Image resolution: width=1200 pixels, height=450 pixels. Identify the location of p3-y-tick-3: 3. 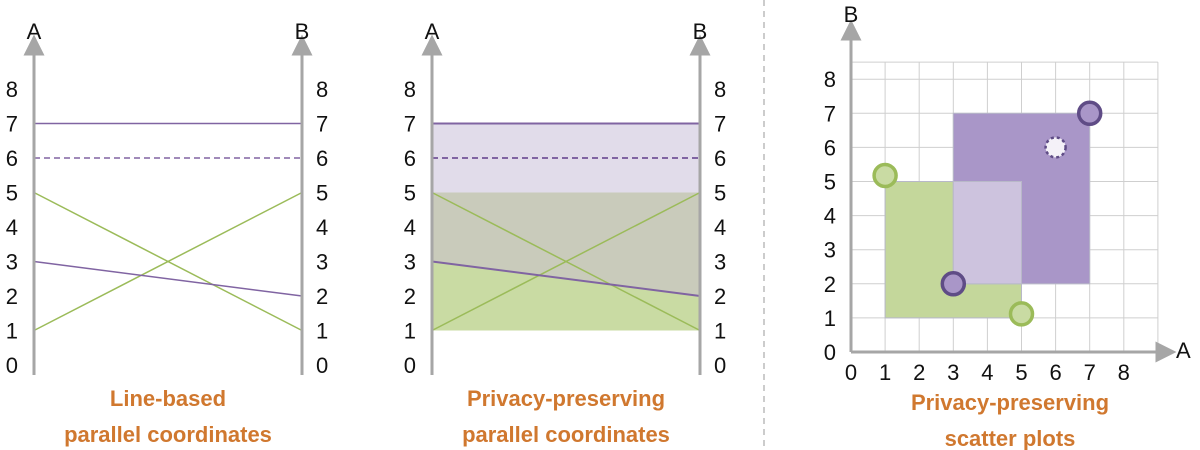
(830, 250).